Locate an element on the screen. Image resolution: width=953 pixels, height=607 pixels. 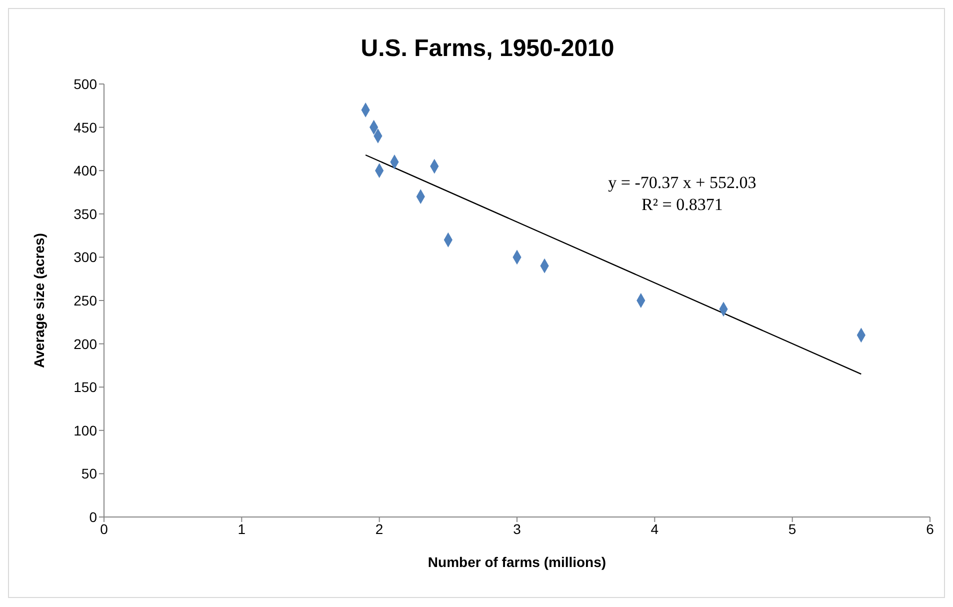
y-tick-label: 350 is located at coordinates (86, 214).